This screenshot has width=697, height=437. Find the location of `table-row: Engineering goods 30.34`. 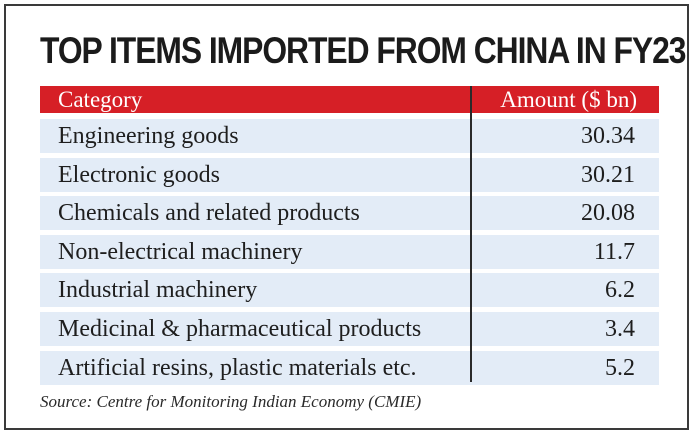

table-row: Engineering goods 30.34 is located at coordinates (349, 136).